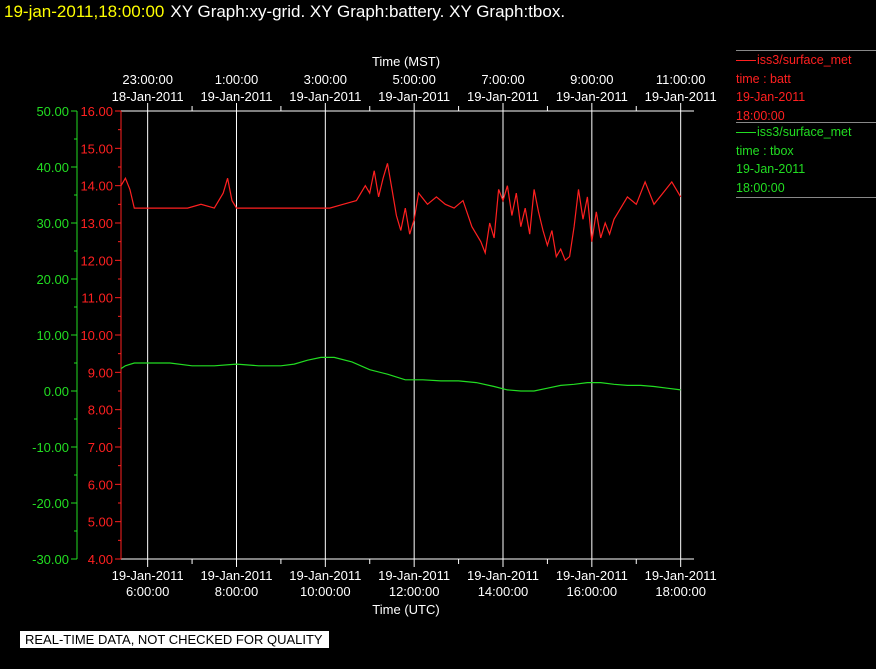  Describe the element at coordinates (174, 639) in the screenshot. I see `quality-disclaimer: REAL-TIME DATA, NOT CHECKED FOR QUALITY` at that location.